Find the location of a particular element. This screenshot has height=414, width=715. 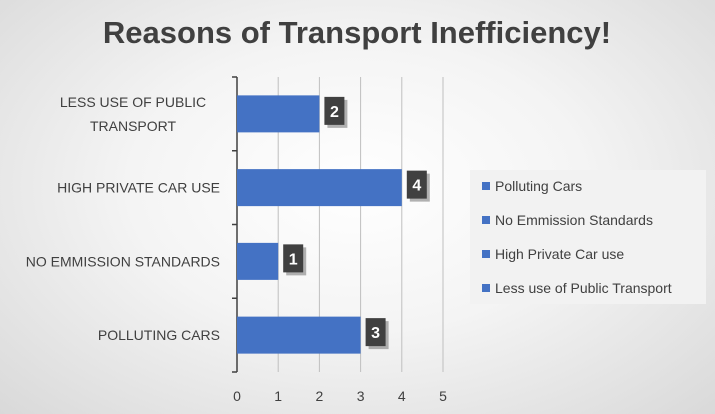

x-tick-label: 3 is located at coordinates (361, 396).